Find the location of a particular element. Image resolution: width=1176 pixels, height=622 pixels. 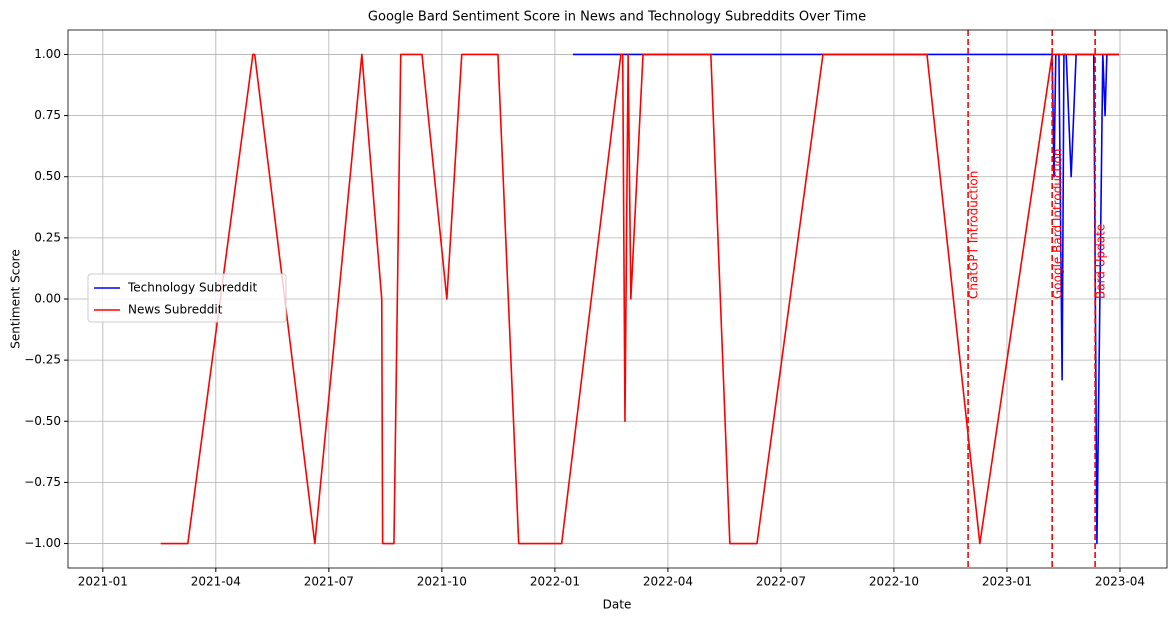

x-tick-label: 2021-01 is located at coordinates (103, 582).